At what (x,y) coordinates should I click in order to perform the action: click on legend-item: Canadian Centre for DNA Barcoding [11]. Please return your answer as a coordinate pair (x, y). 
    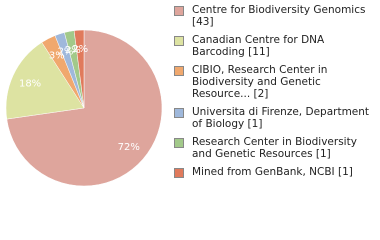
    Looking at the image, I should click on (274, 46).